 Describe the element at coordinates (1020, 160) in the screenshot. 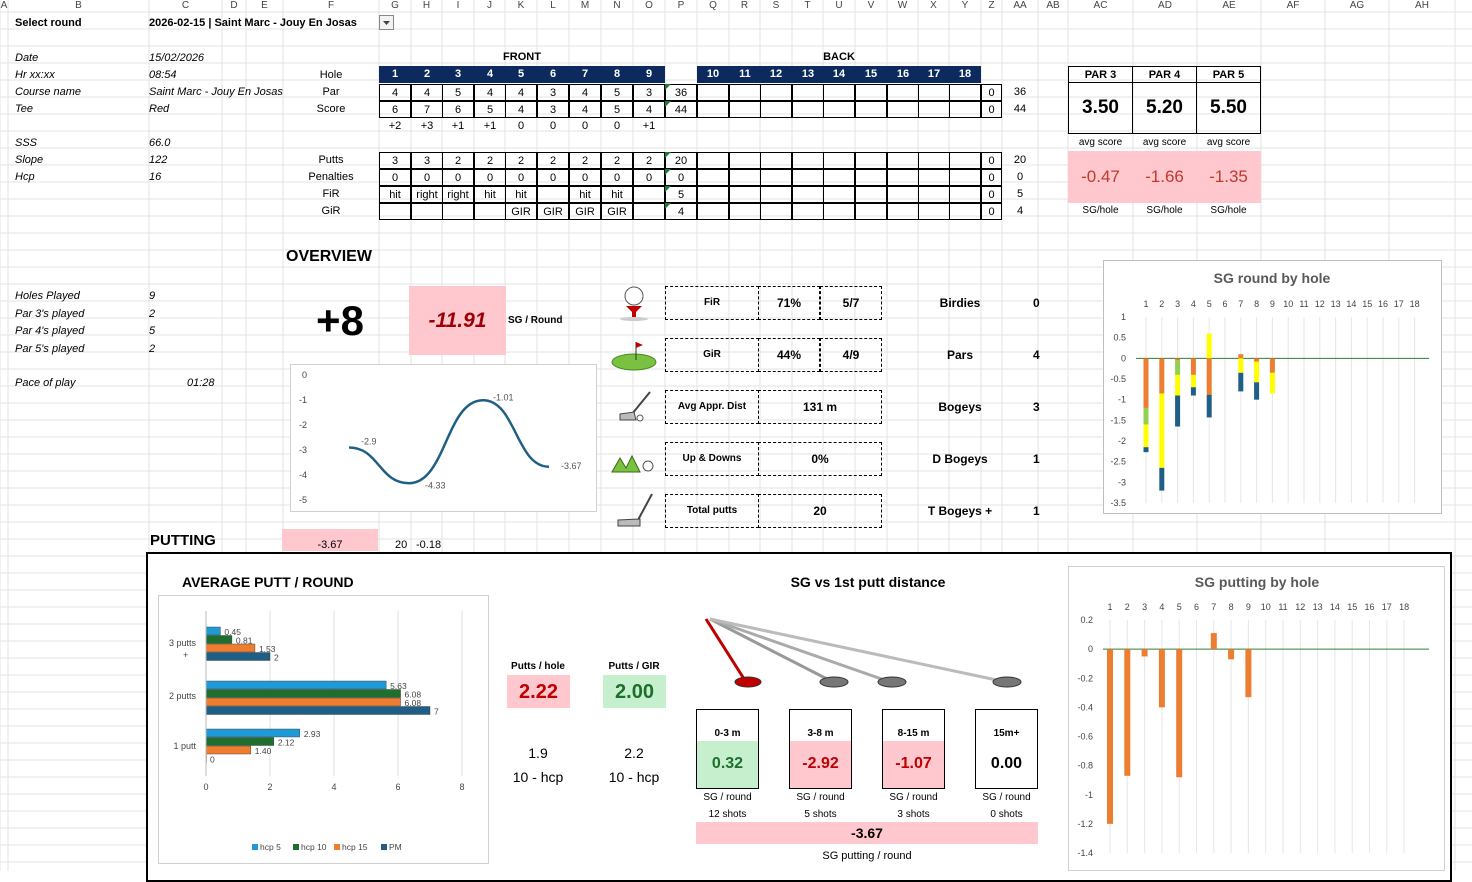

I see `putts-cell: 20` at that location.